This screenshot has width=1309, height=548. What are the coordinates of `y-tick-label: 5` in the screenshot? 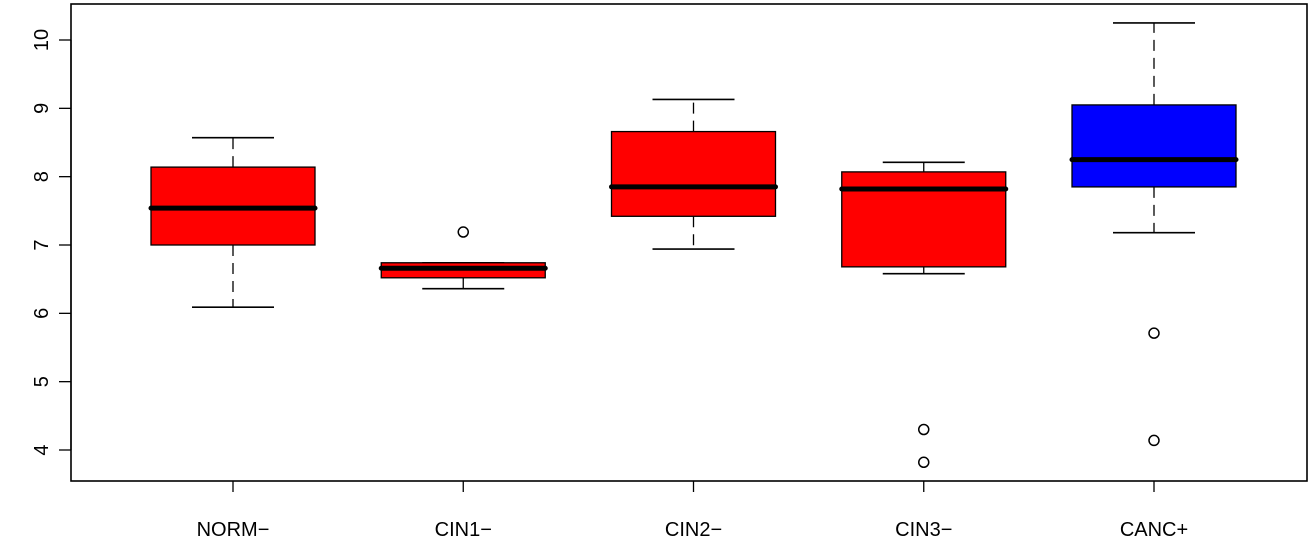 It's located at (42, 381).